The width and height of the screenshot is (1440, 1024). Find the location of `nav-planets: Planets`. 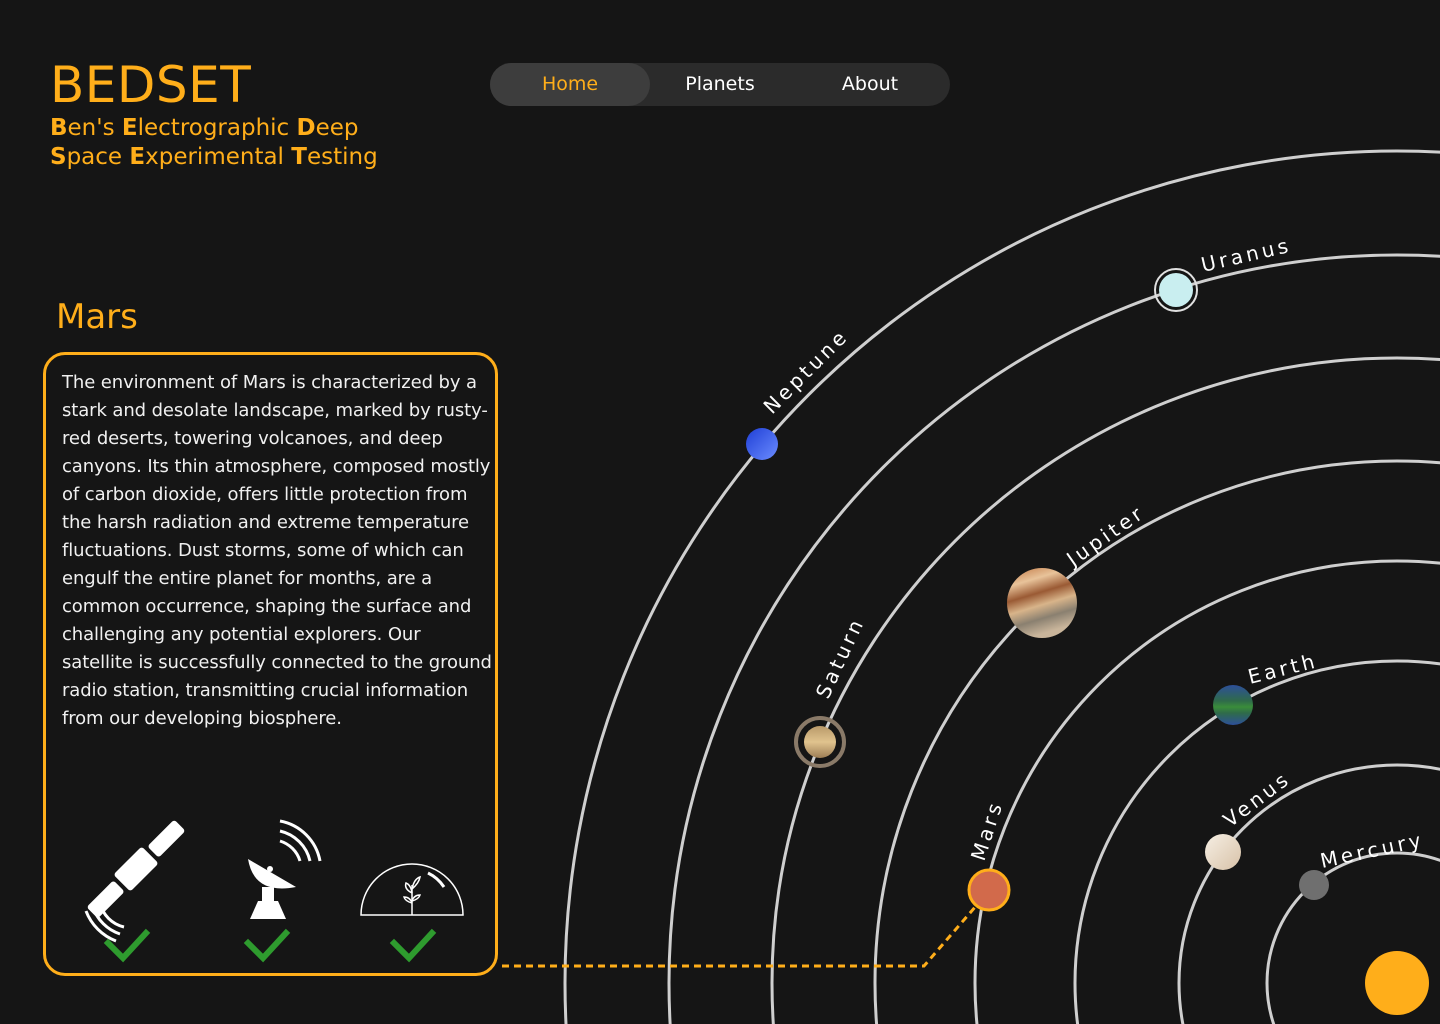

nav-planets: Planets is located at coordinates (720, 84).